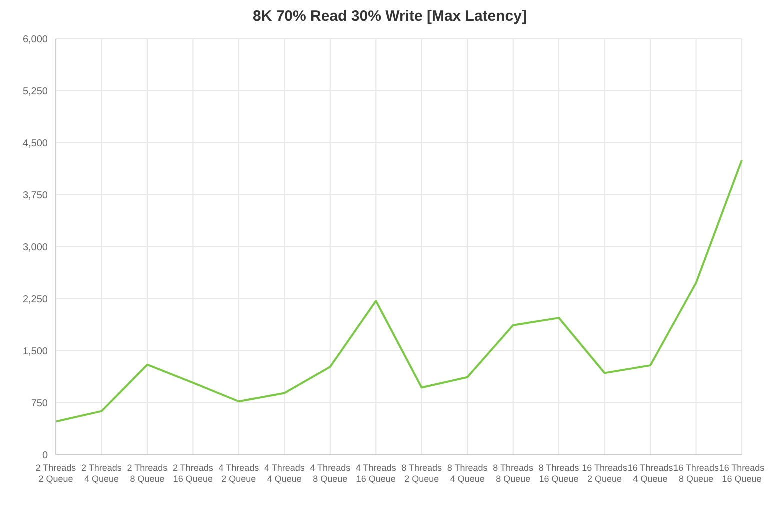 This screenshot has height=516, width=780. I want to click on x-tick-label: 2 Threads 8 Queue, so click(147, 473).